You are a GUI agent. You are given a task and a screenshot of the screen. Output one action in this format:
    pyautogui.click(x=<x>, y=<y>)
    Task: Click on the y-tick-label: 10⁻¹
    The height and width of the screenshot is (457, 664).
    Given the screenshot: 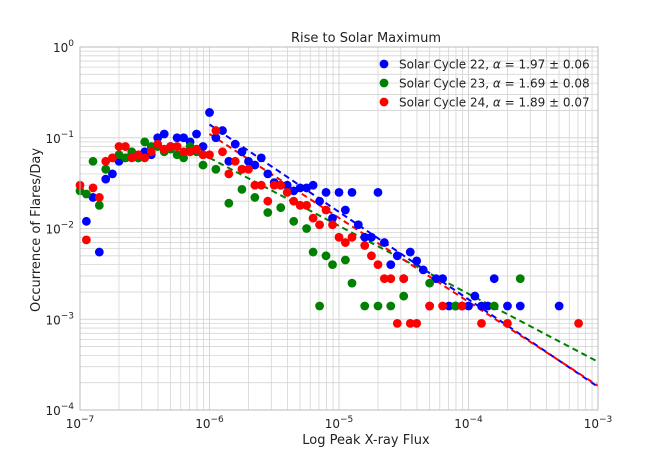 What is the action you would take?
    pyautogui.click(x=59, y=138)
    